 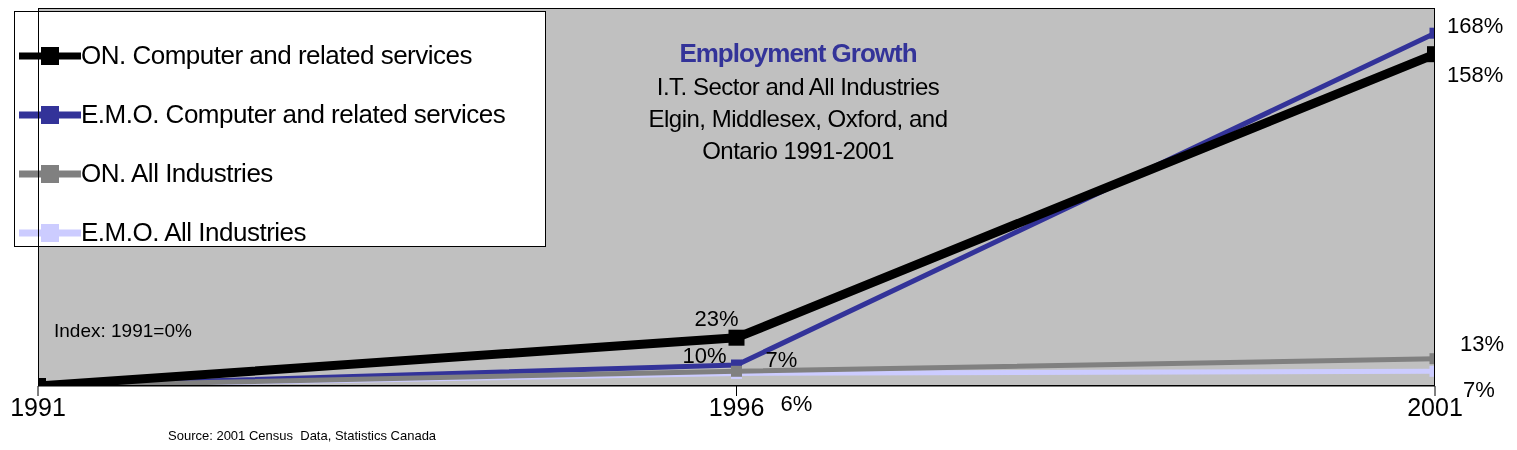 What do you see at coordinates (1435, 406) in the screenshot?
I see `x-tick-label: 2001` at bounding box center [1435, 406].